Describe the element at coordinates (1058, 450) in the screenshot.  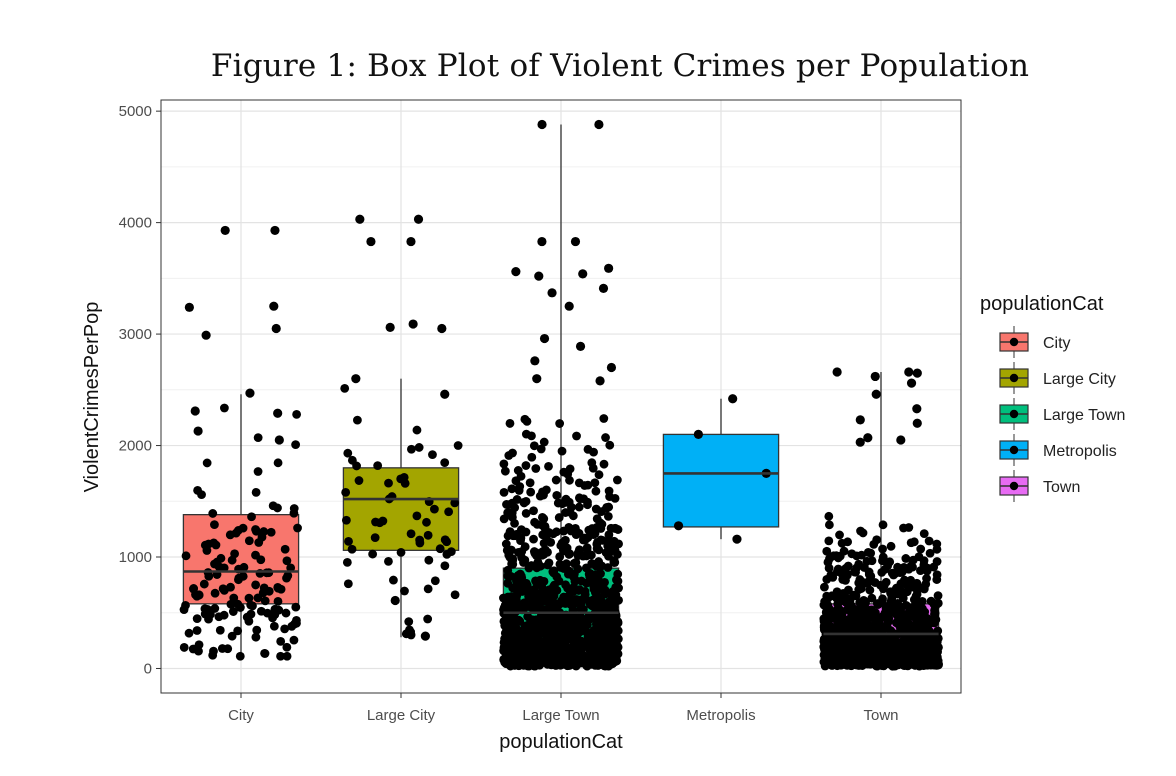
I see `legend-item-metropolis: Metropolis` at that location.